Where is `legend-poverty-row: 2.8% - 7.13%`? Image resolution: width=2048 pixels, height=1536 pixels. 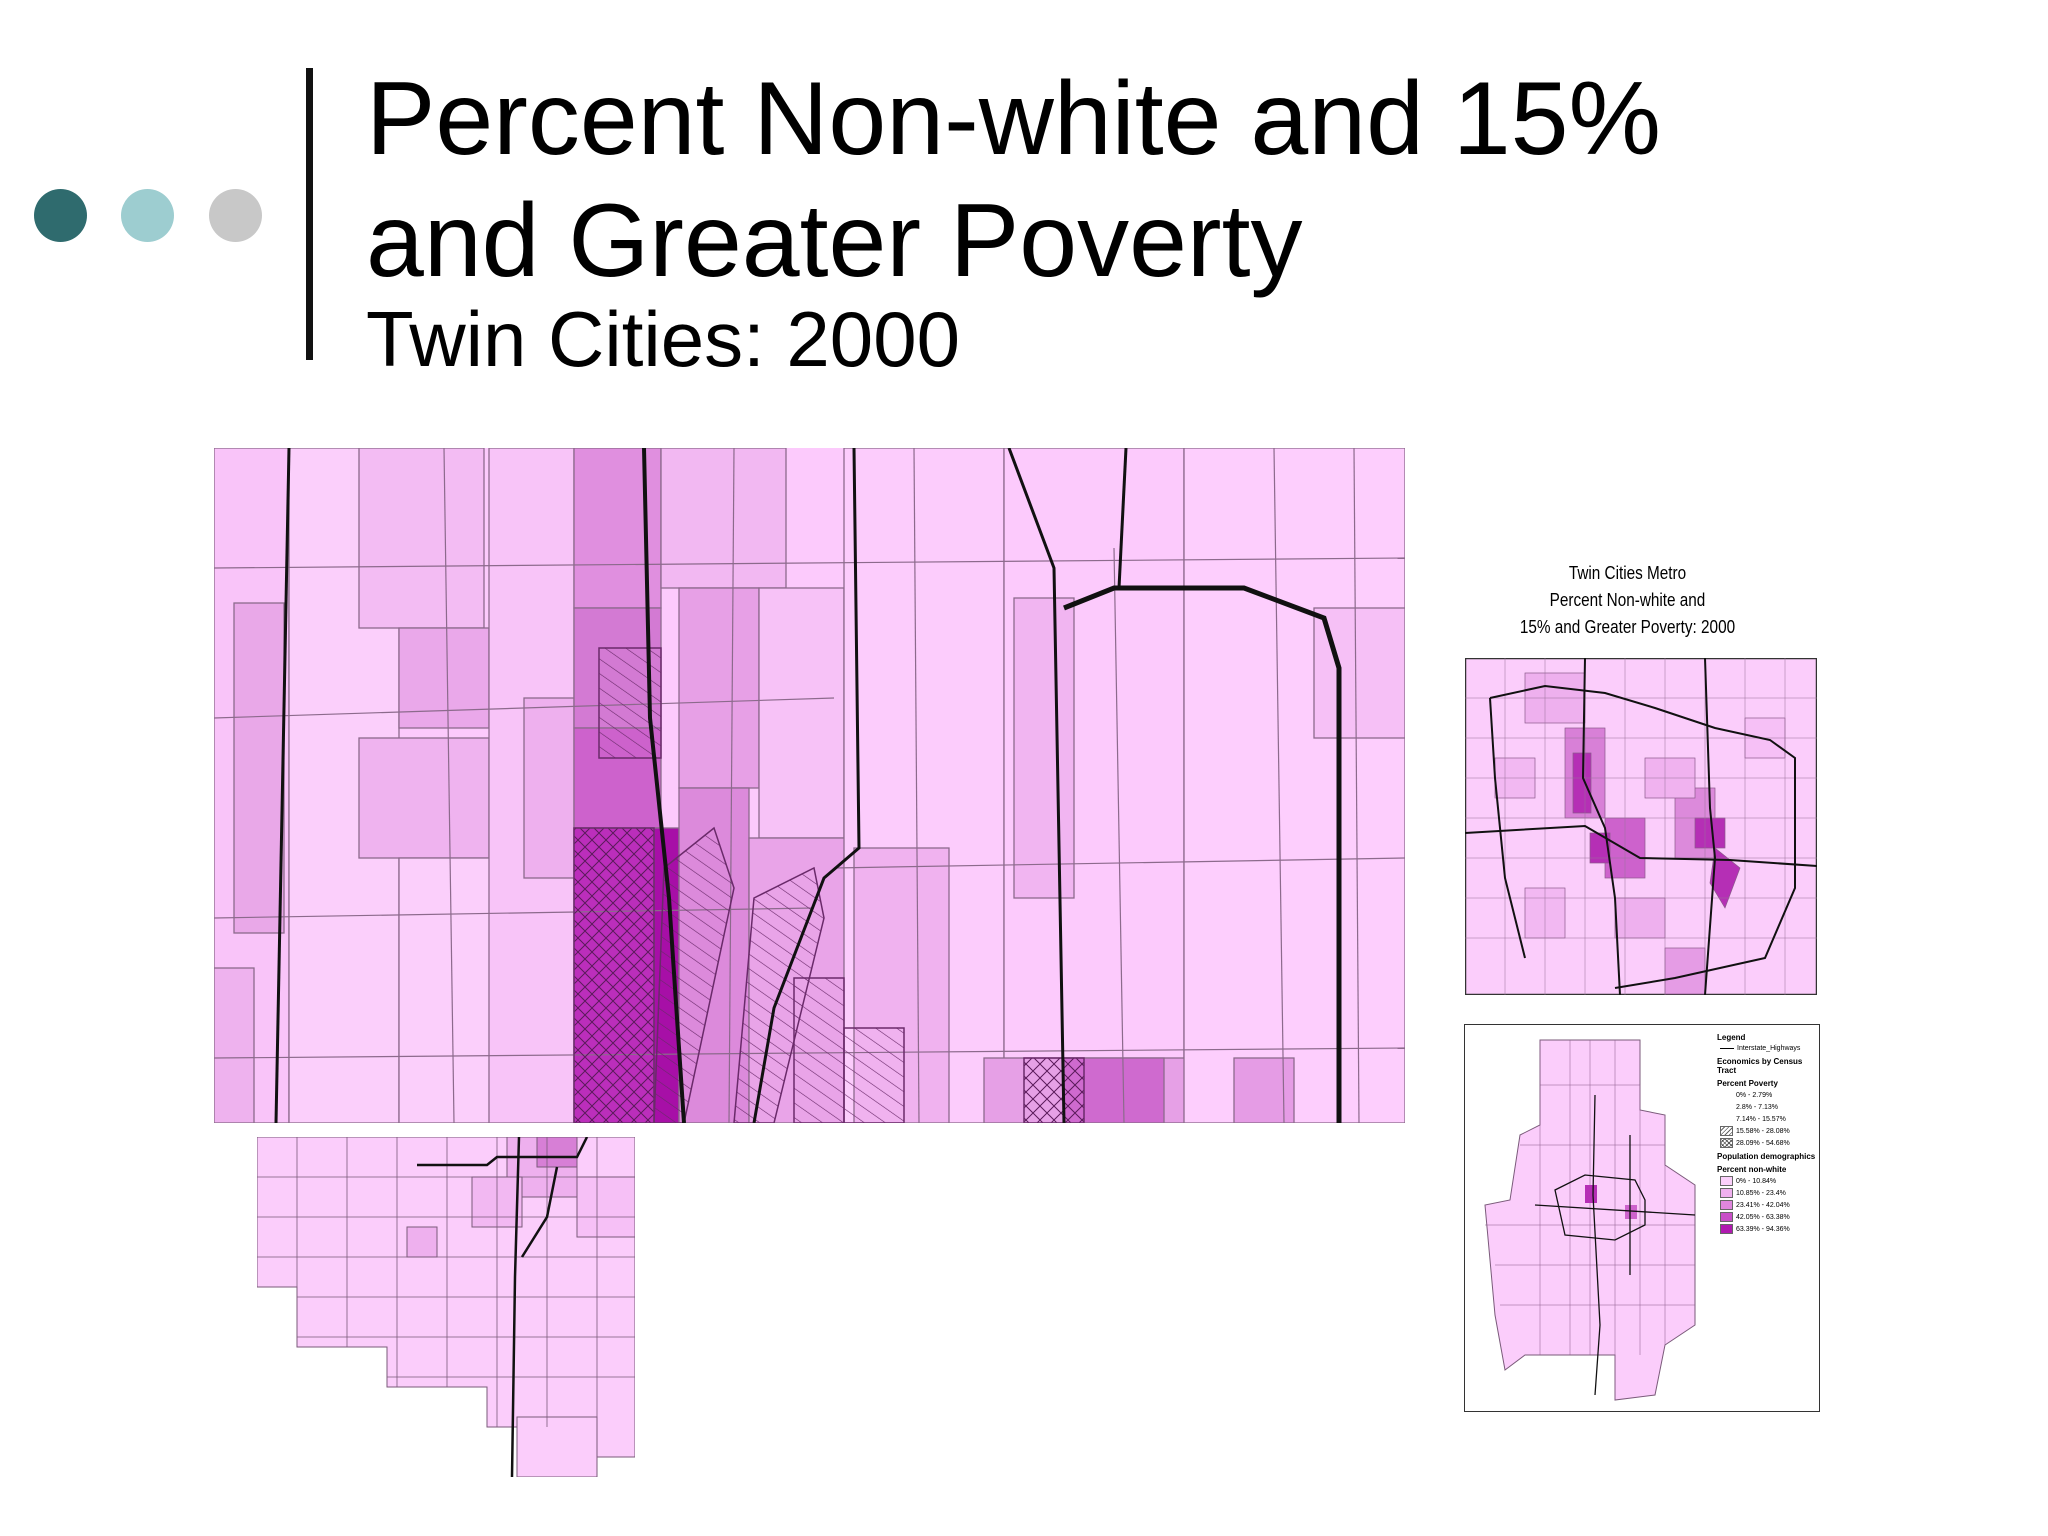 legend-poverty-row: 2.8% - 7.13% is located at coordinates (1768, 1107).